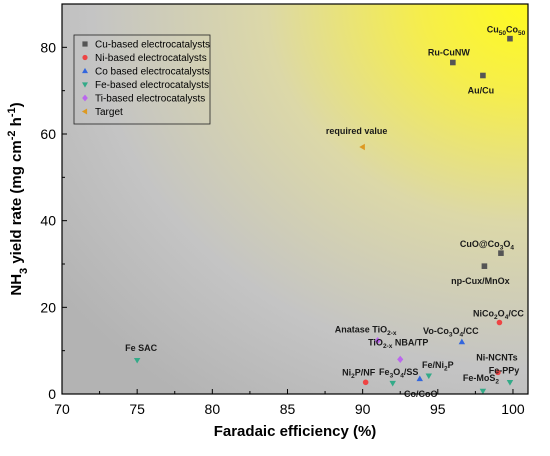  What do you see at coordinates (152, 85) in the screenshot?
I see `legend-entry: Fe-based electrocatalysts` at bounding box center [152, 85].